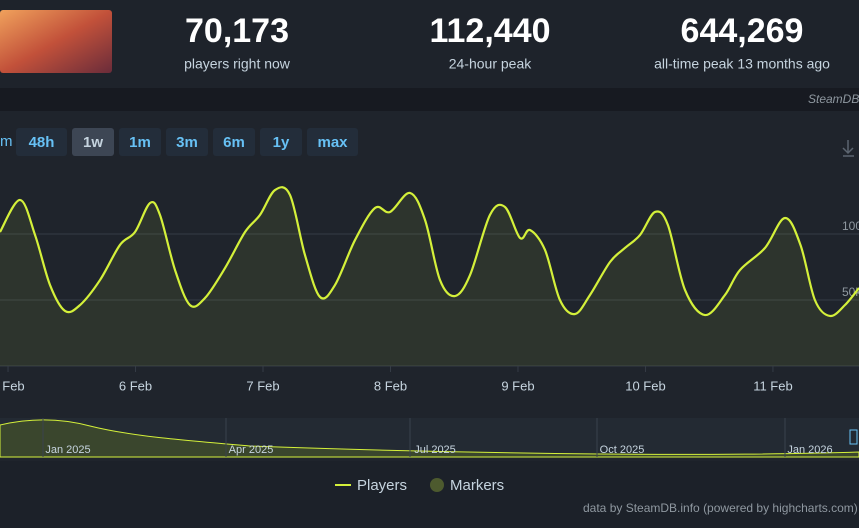  Describe the element at coordinates (833, 99) in the screenshot. I see `watermark: SteamDB.info` at that location.